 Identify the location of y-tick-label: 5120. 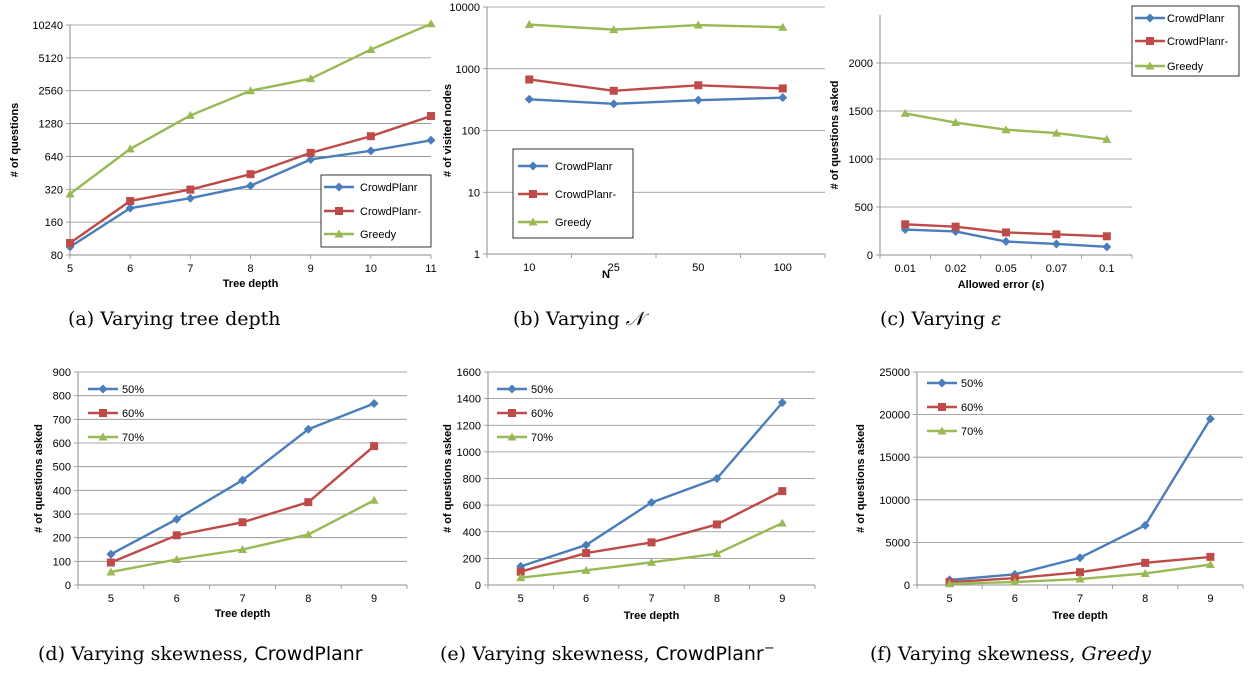
(51, 59).